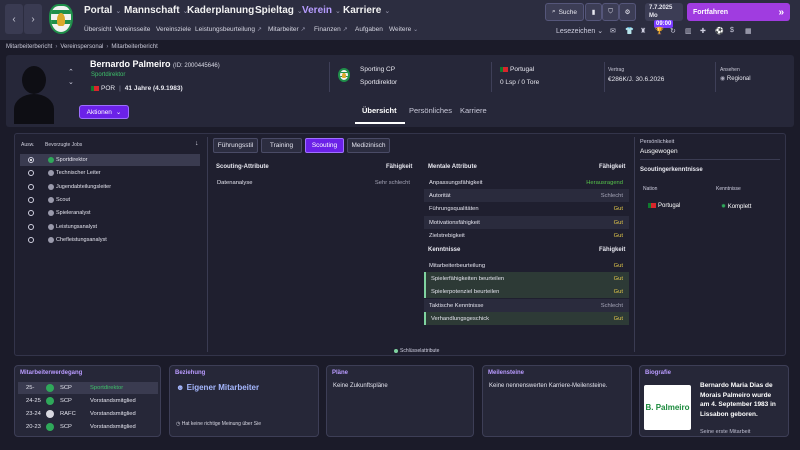 This screenshot has width=800, height=450. I want to click on scouting-knowledge-title: Scoutingerkenntnisse, so click(671, 170).